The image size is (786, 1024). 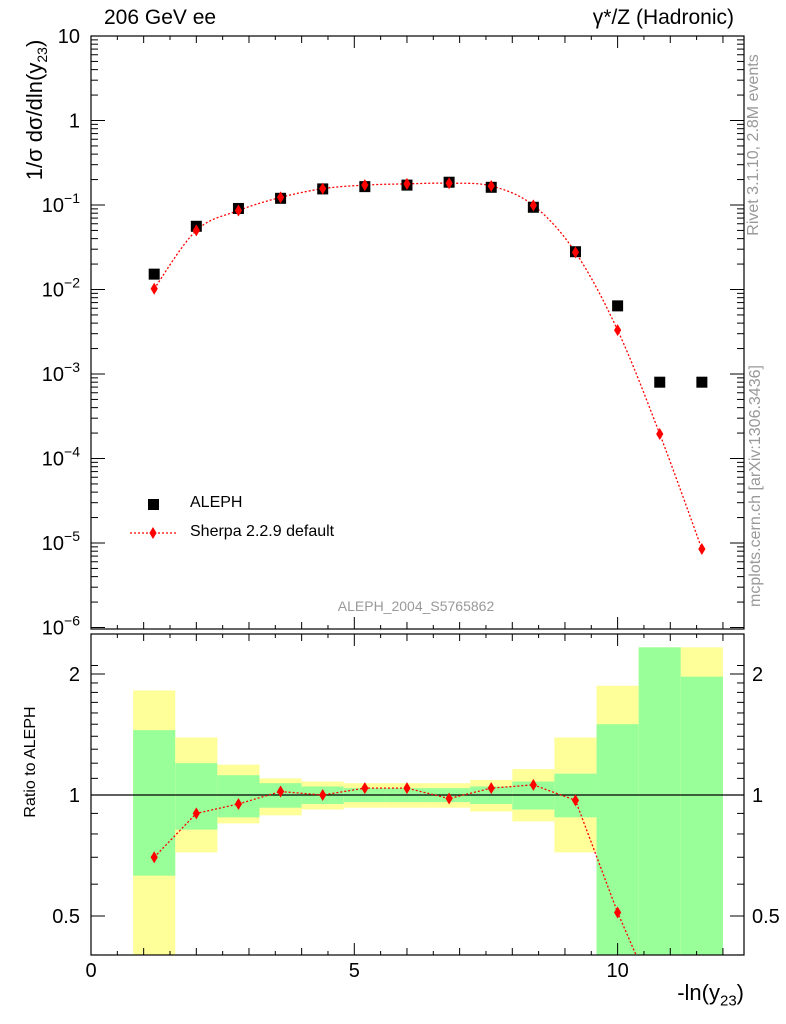 What do you see at coordinates (153, 533) in the screenshot?
I see `legend-mc-marker` at bounding box center [153, 533].